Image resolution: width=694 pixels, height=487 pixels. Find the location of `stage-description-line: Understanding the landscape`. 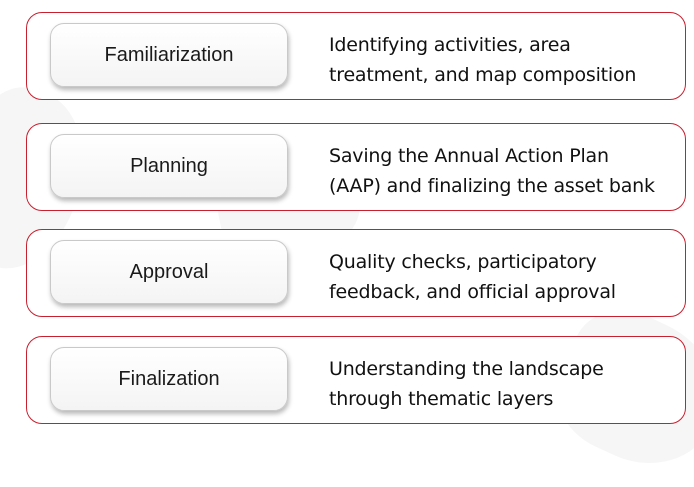

stage-description-line: Understanding the landscape is located at coordinates (466, 369).